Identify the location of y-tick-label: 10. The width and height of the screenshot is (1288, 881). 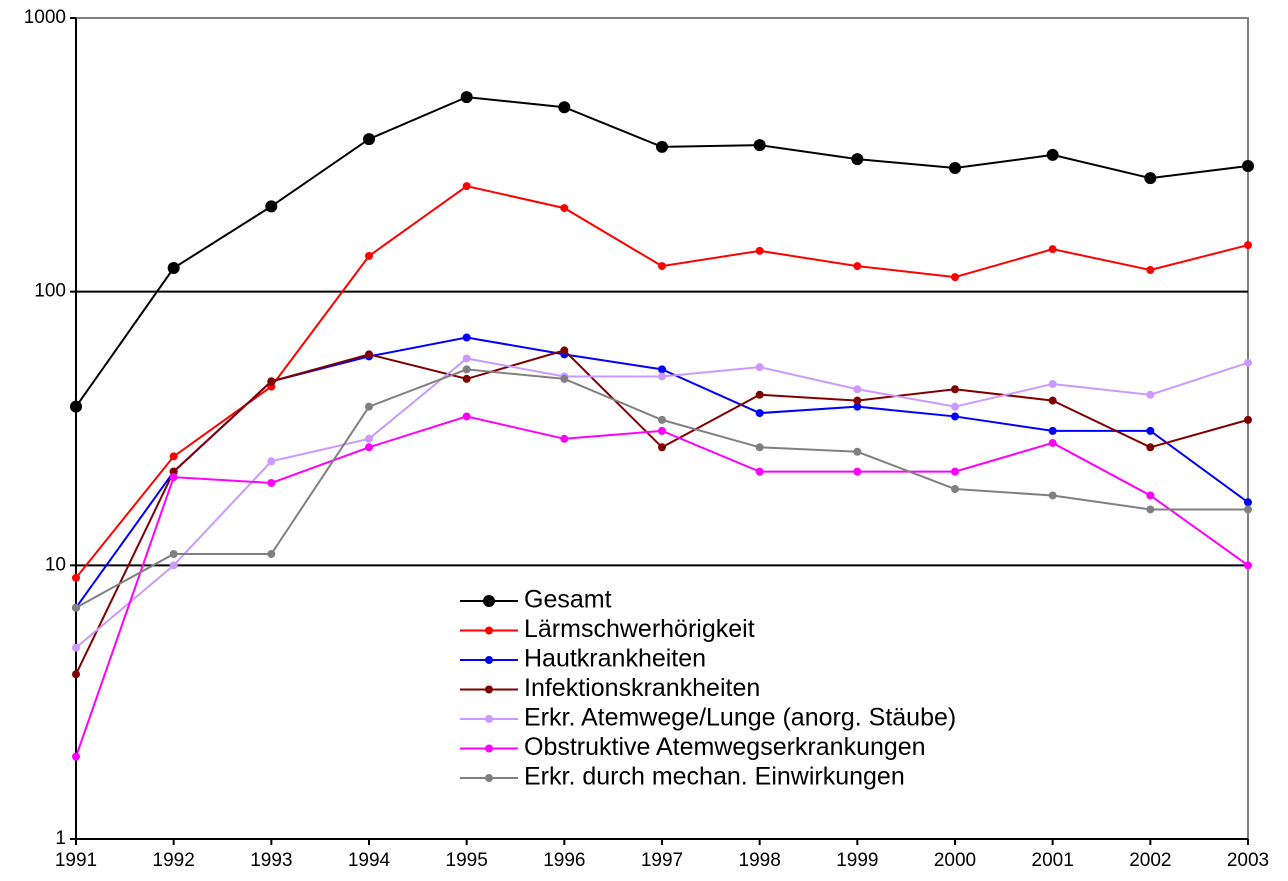
(55, 564).